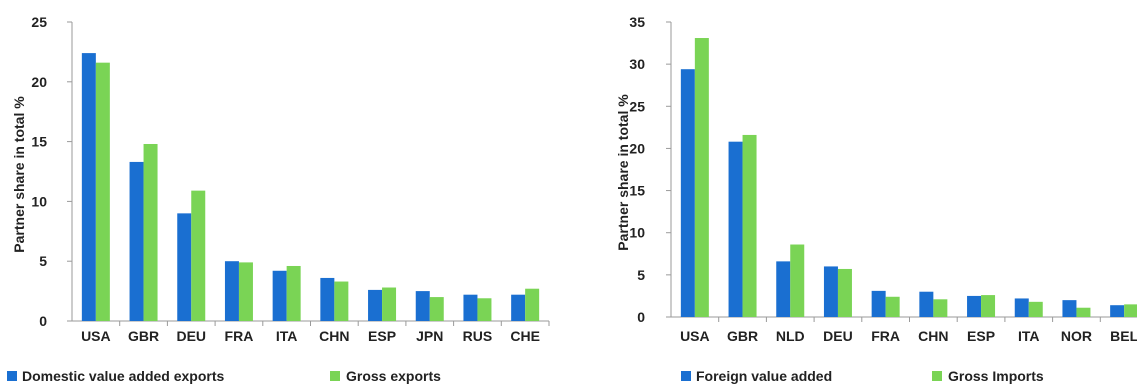 The width and height of the screenshot is (1137, 392). Describe the element at coordinates (637, 22) in the screenshot. I see `chart2-y-tick-label: 35` at that location.